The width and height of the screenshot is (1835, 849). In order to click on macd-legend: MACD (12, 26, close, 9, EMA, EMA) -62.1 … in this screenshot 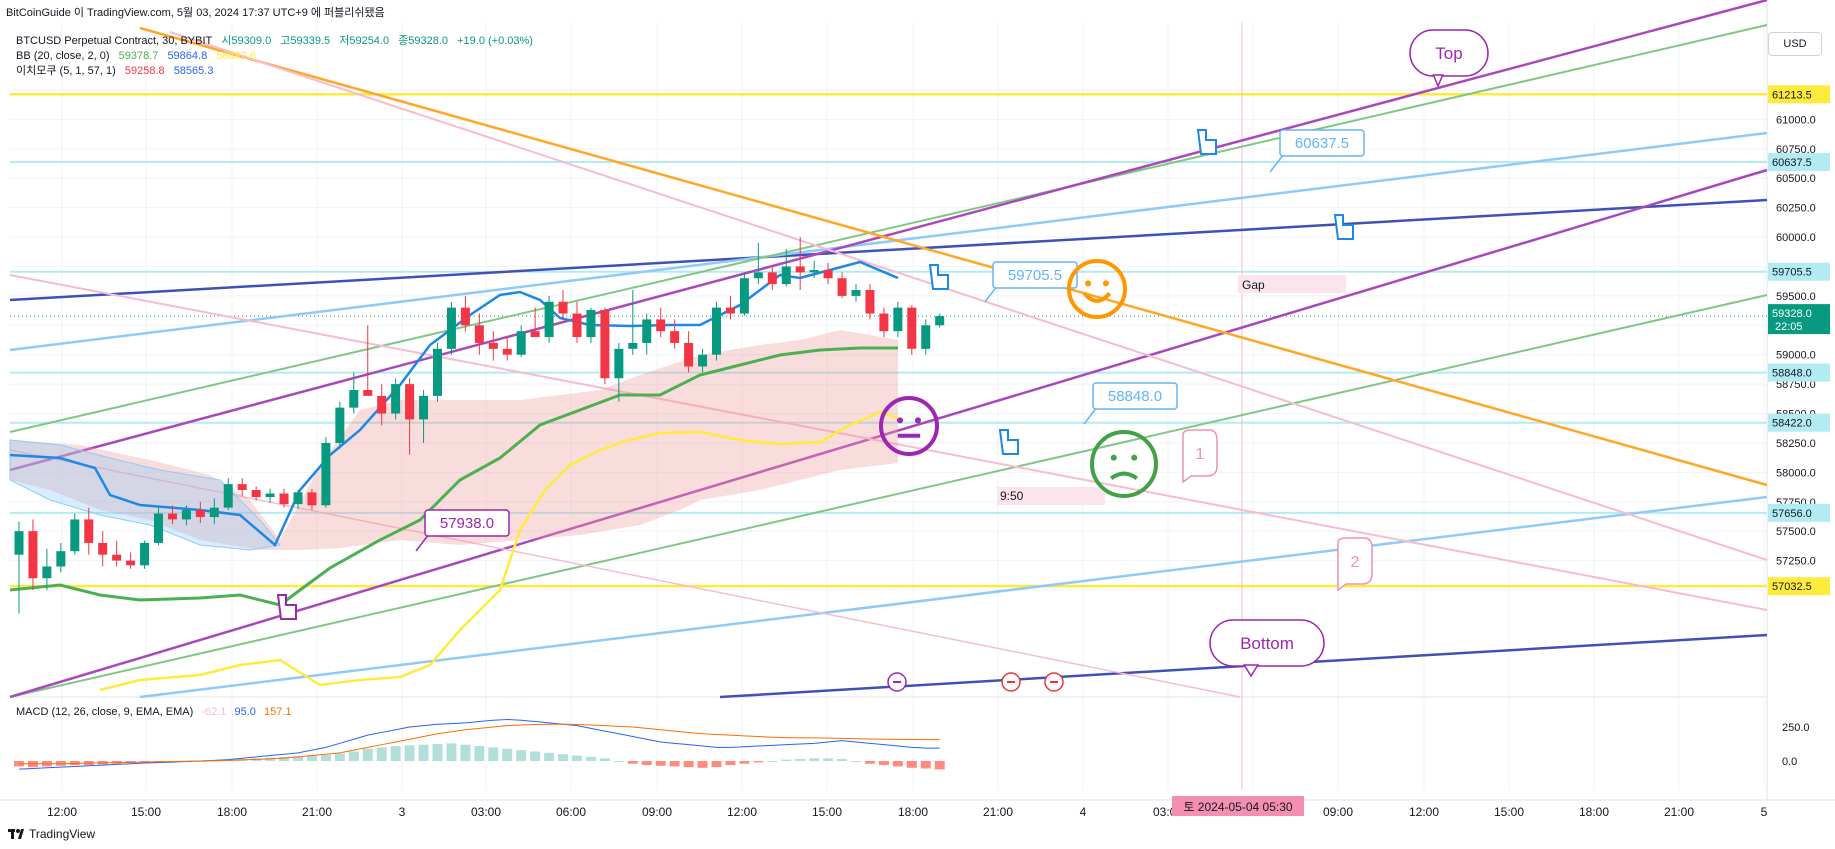, I will do `click(156, 712)`.